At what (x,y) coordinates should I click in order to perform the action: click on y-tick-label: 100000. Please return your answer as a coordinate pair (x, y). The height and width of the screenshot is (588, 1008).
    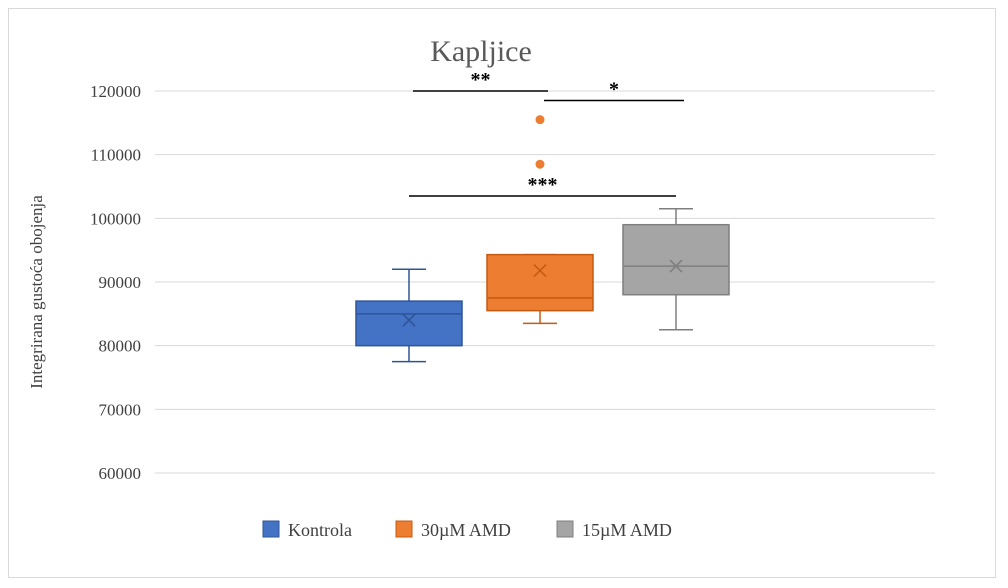
    Looking at the image, I should click on (115, 218).